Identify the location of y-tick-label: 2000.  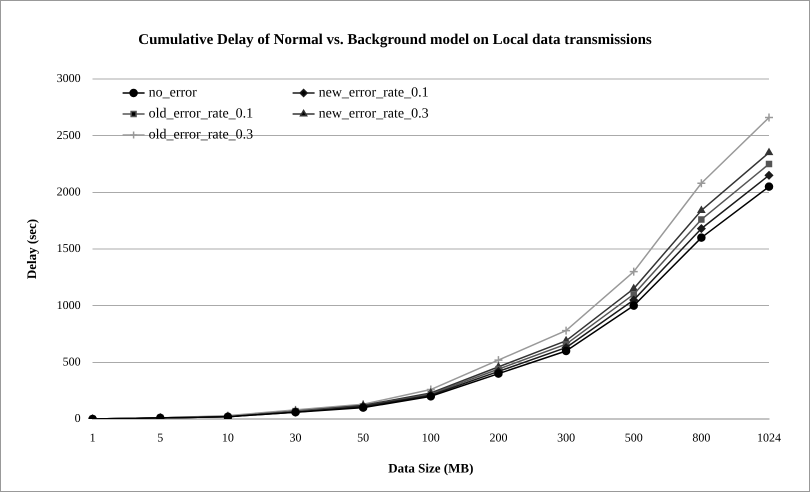
(68, 191).